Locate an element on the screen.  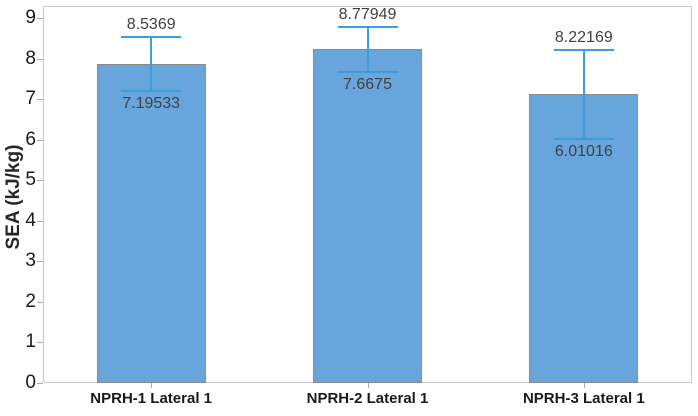
error-upper-value-1: 8.5369 is located at coordinates (151, 24).